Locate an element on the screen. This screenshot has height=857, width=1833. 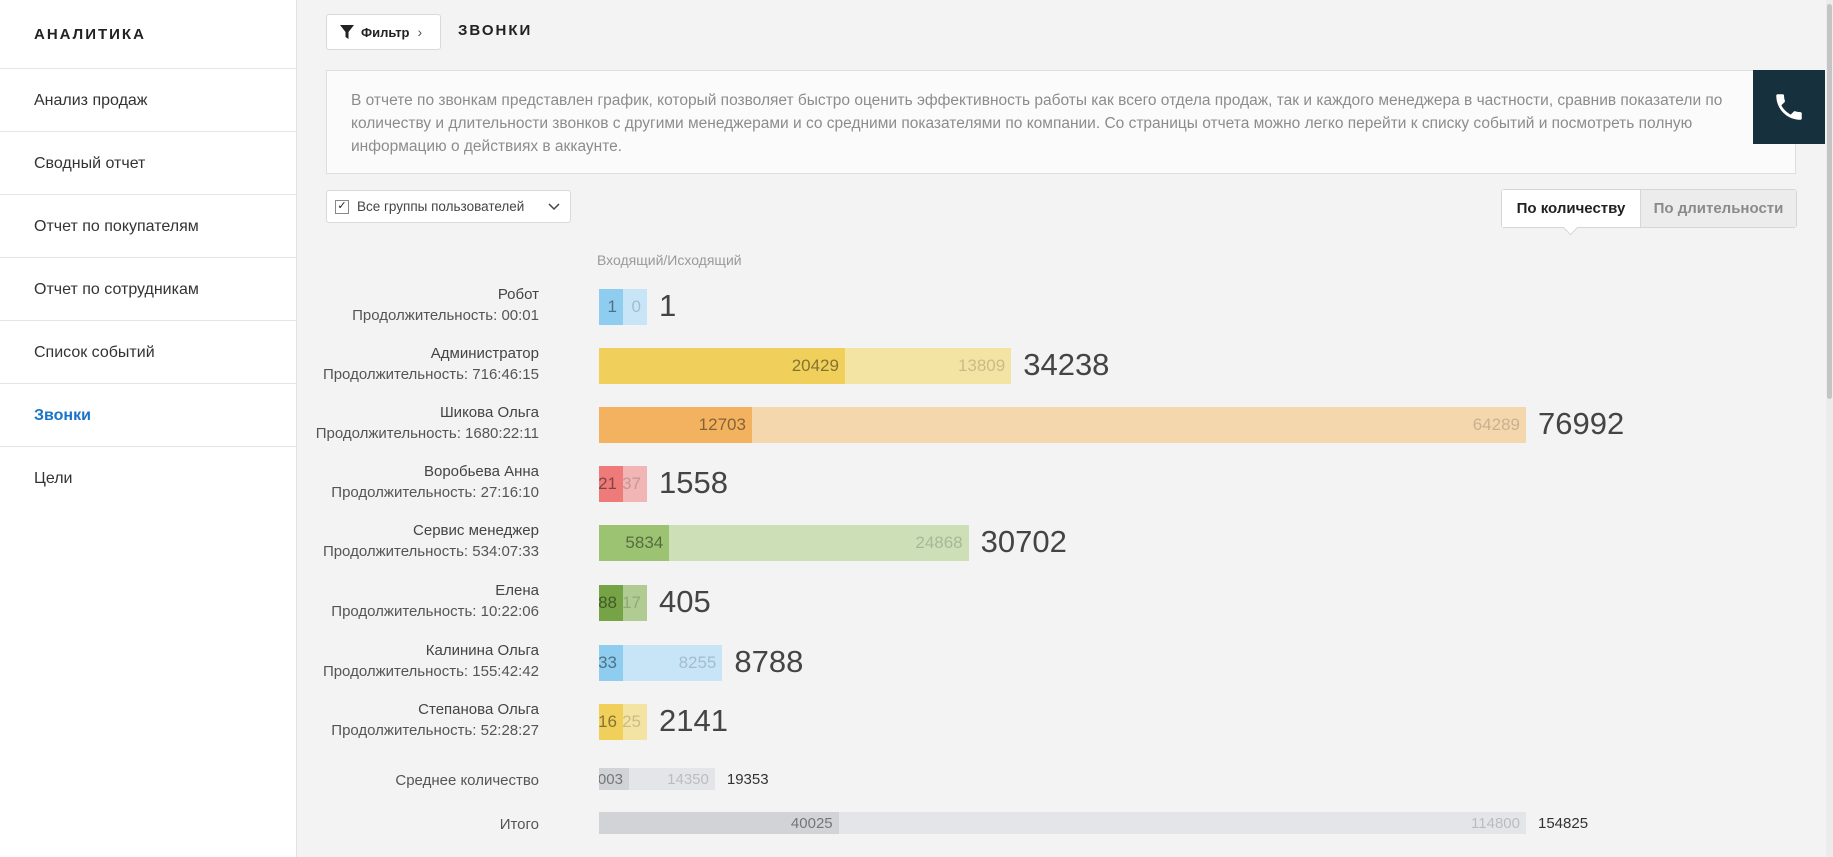
stacked-bar: 12703 64289 is located at coordinates (1062, 425).